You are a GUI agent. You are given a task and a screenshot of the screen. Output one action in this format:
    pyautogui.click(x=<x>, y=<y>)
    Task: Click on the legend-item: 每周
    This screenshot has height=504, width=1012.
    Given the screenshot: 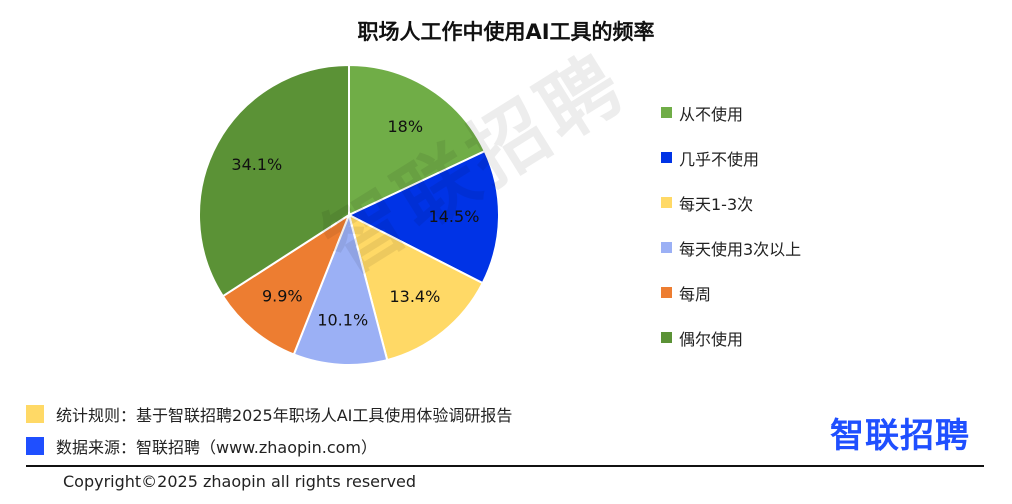 What is the action you would take?
    pyautogui.click(x=731, y=292)
    